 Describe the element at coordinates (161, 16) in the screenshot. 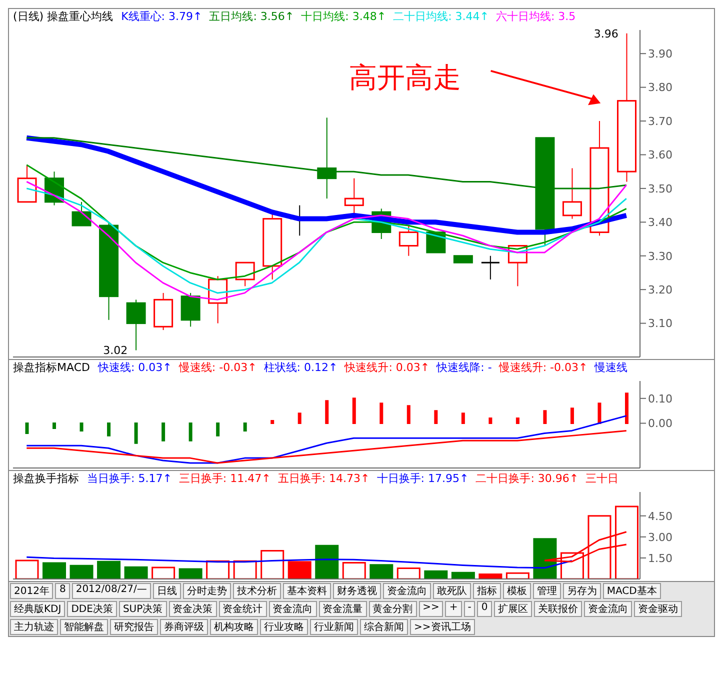

I see `text: K线重心: 3.79↑` at that location.